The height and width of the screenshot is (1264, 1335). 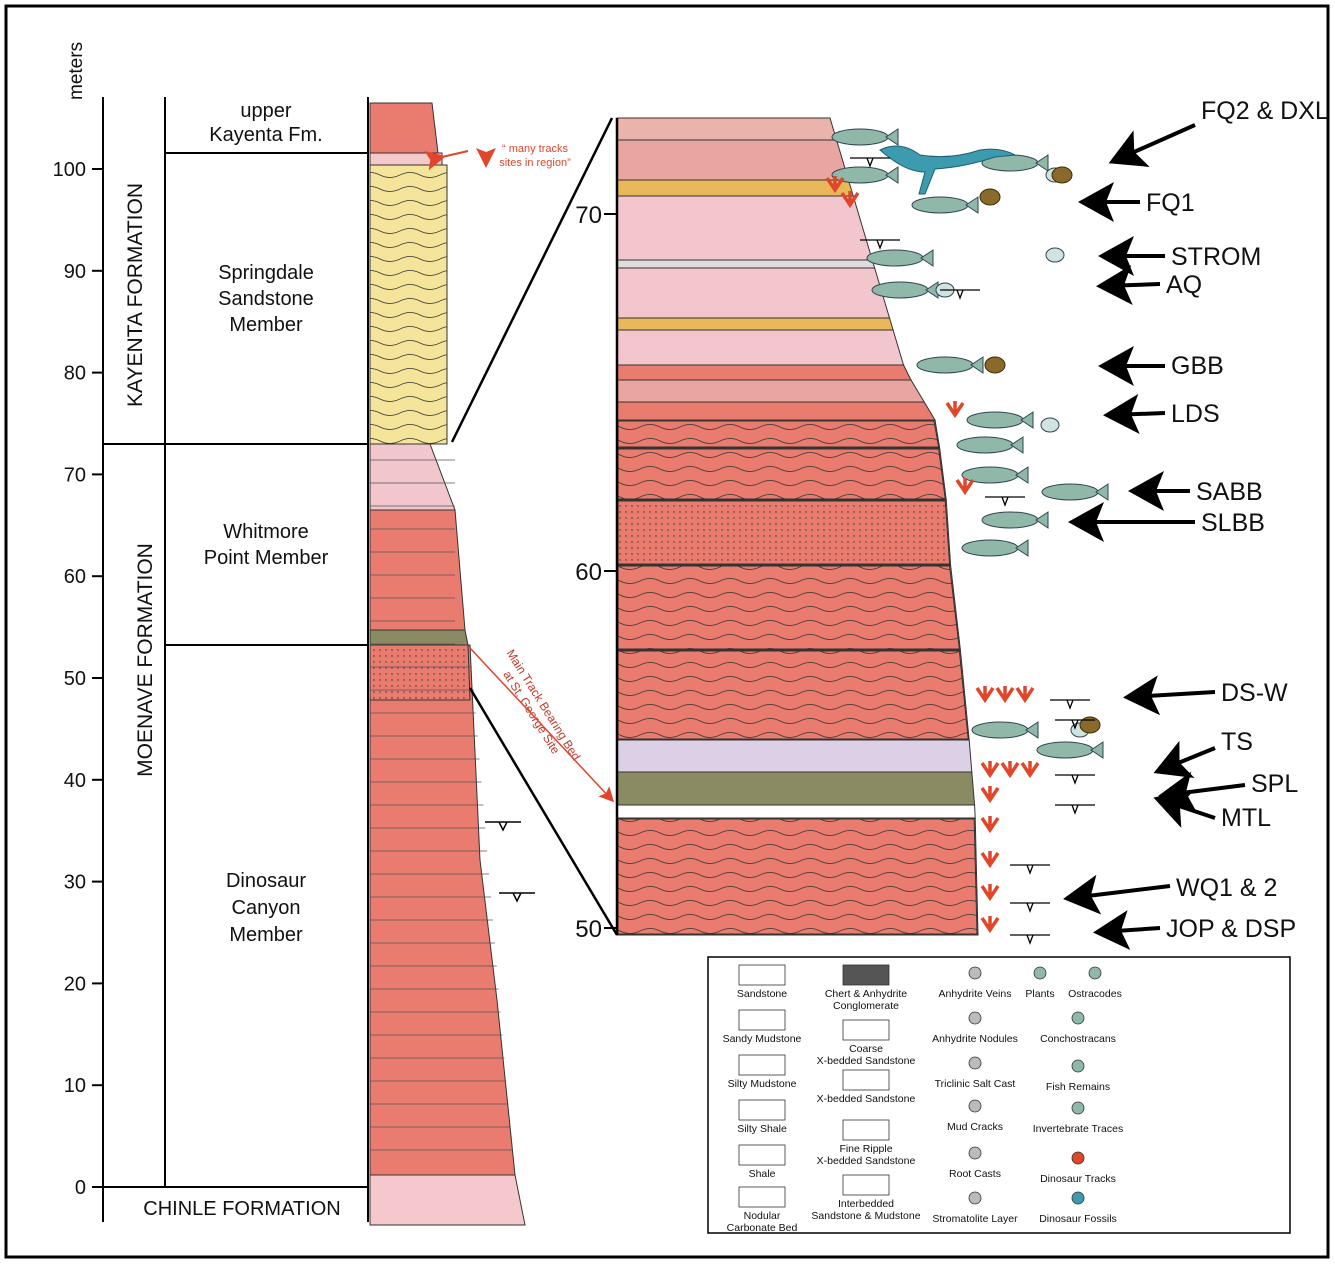 What do you see at coordinates (1231, 929) in the screenshot?
I see `site-label: JOP & DSP` at bounding box center [1231, 929].